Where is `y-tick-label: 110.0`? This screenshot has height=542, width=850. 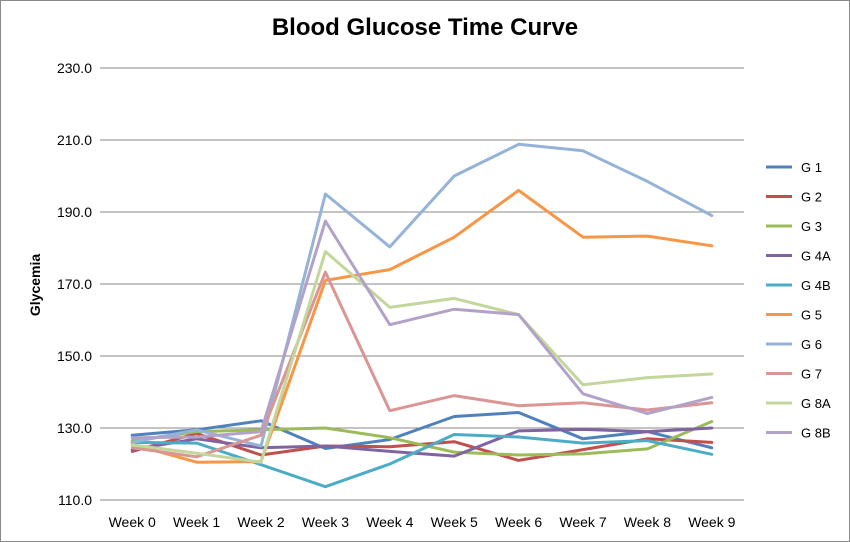
y-tick-label: 110.0 is located at coordinates (75, 500).